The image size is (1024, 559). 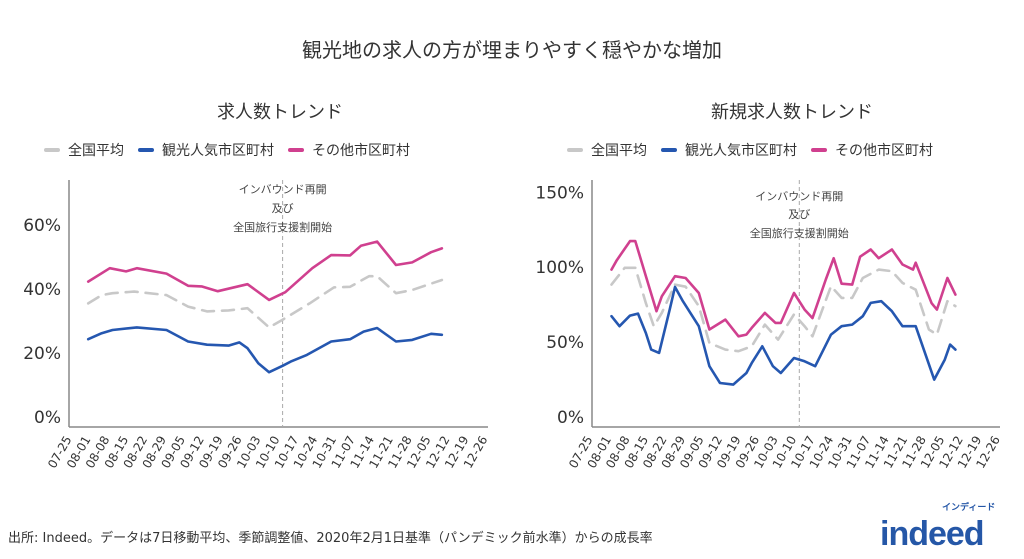 What do you see at coordinates (565, 343) in the screenshot?
I see `y-tick-label: 50%` at bounding box center [565, 343].